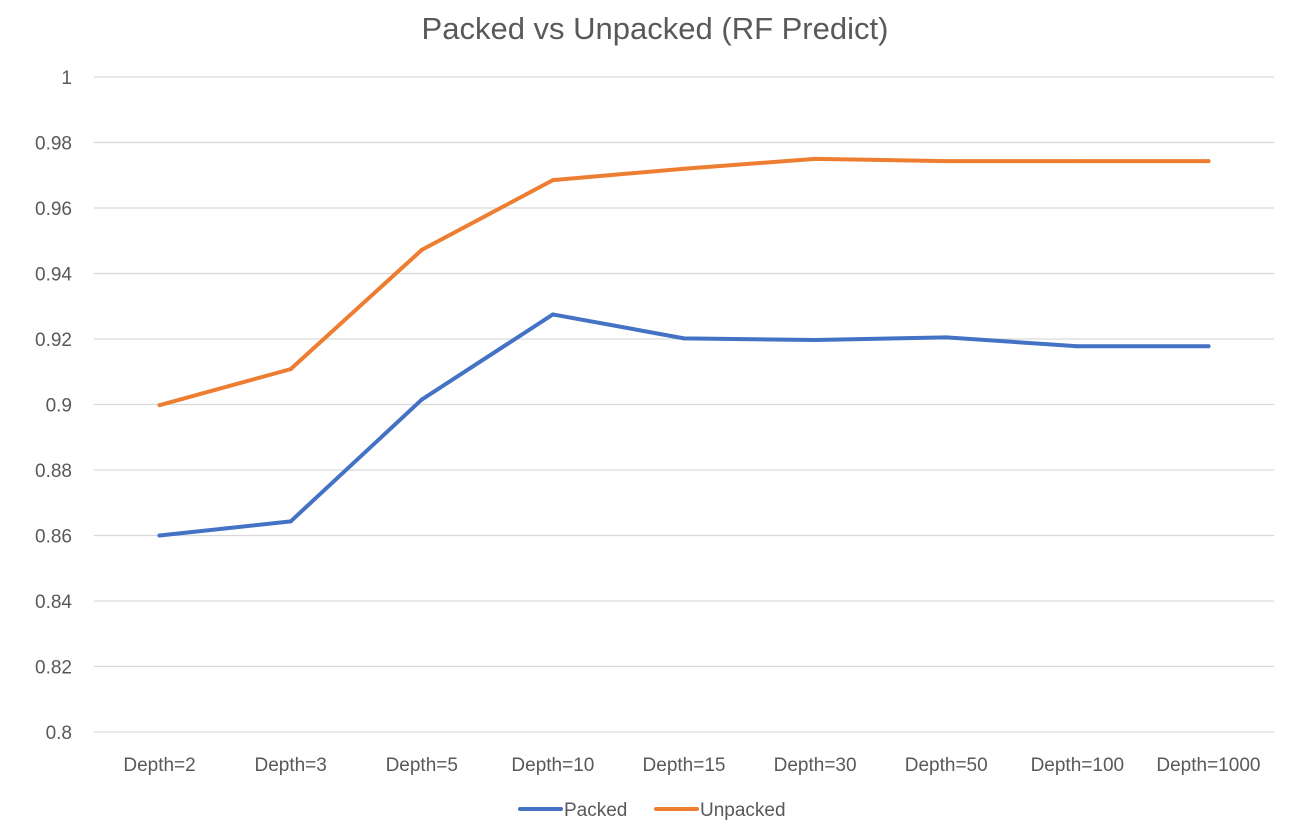 The width and height of the screenshot is (1307, 830). What do you see at coordinates (53, 209) in the screenshot?
I see `y-tick-label: 0.96` at bounding box center [53, 209].